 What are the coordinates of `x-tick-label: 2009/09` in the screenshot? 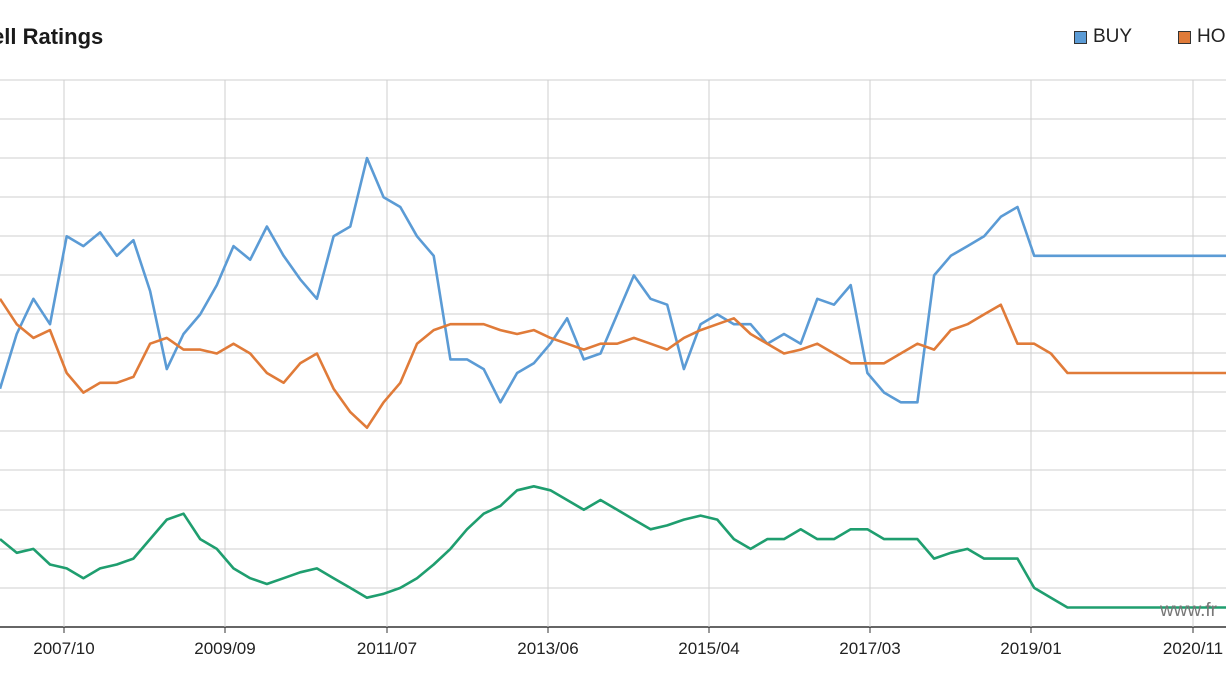 It's located at (224, 648).